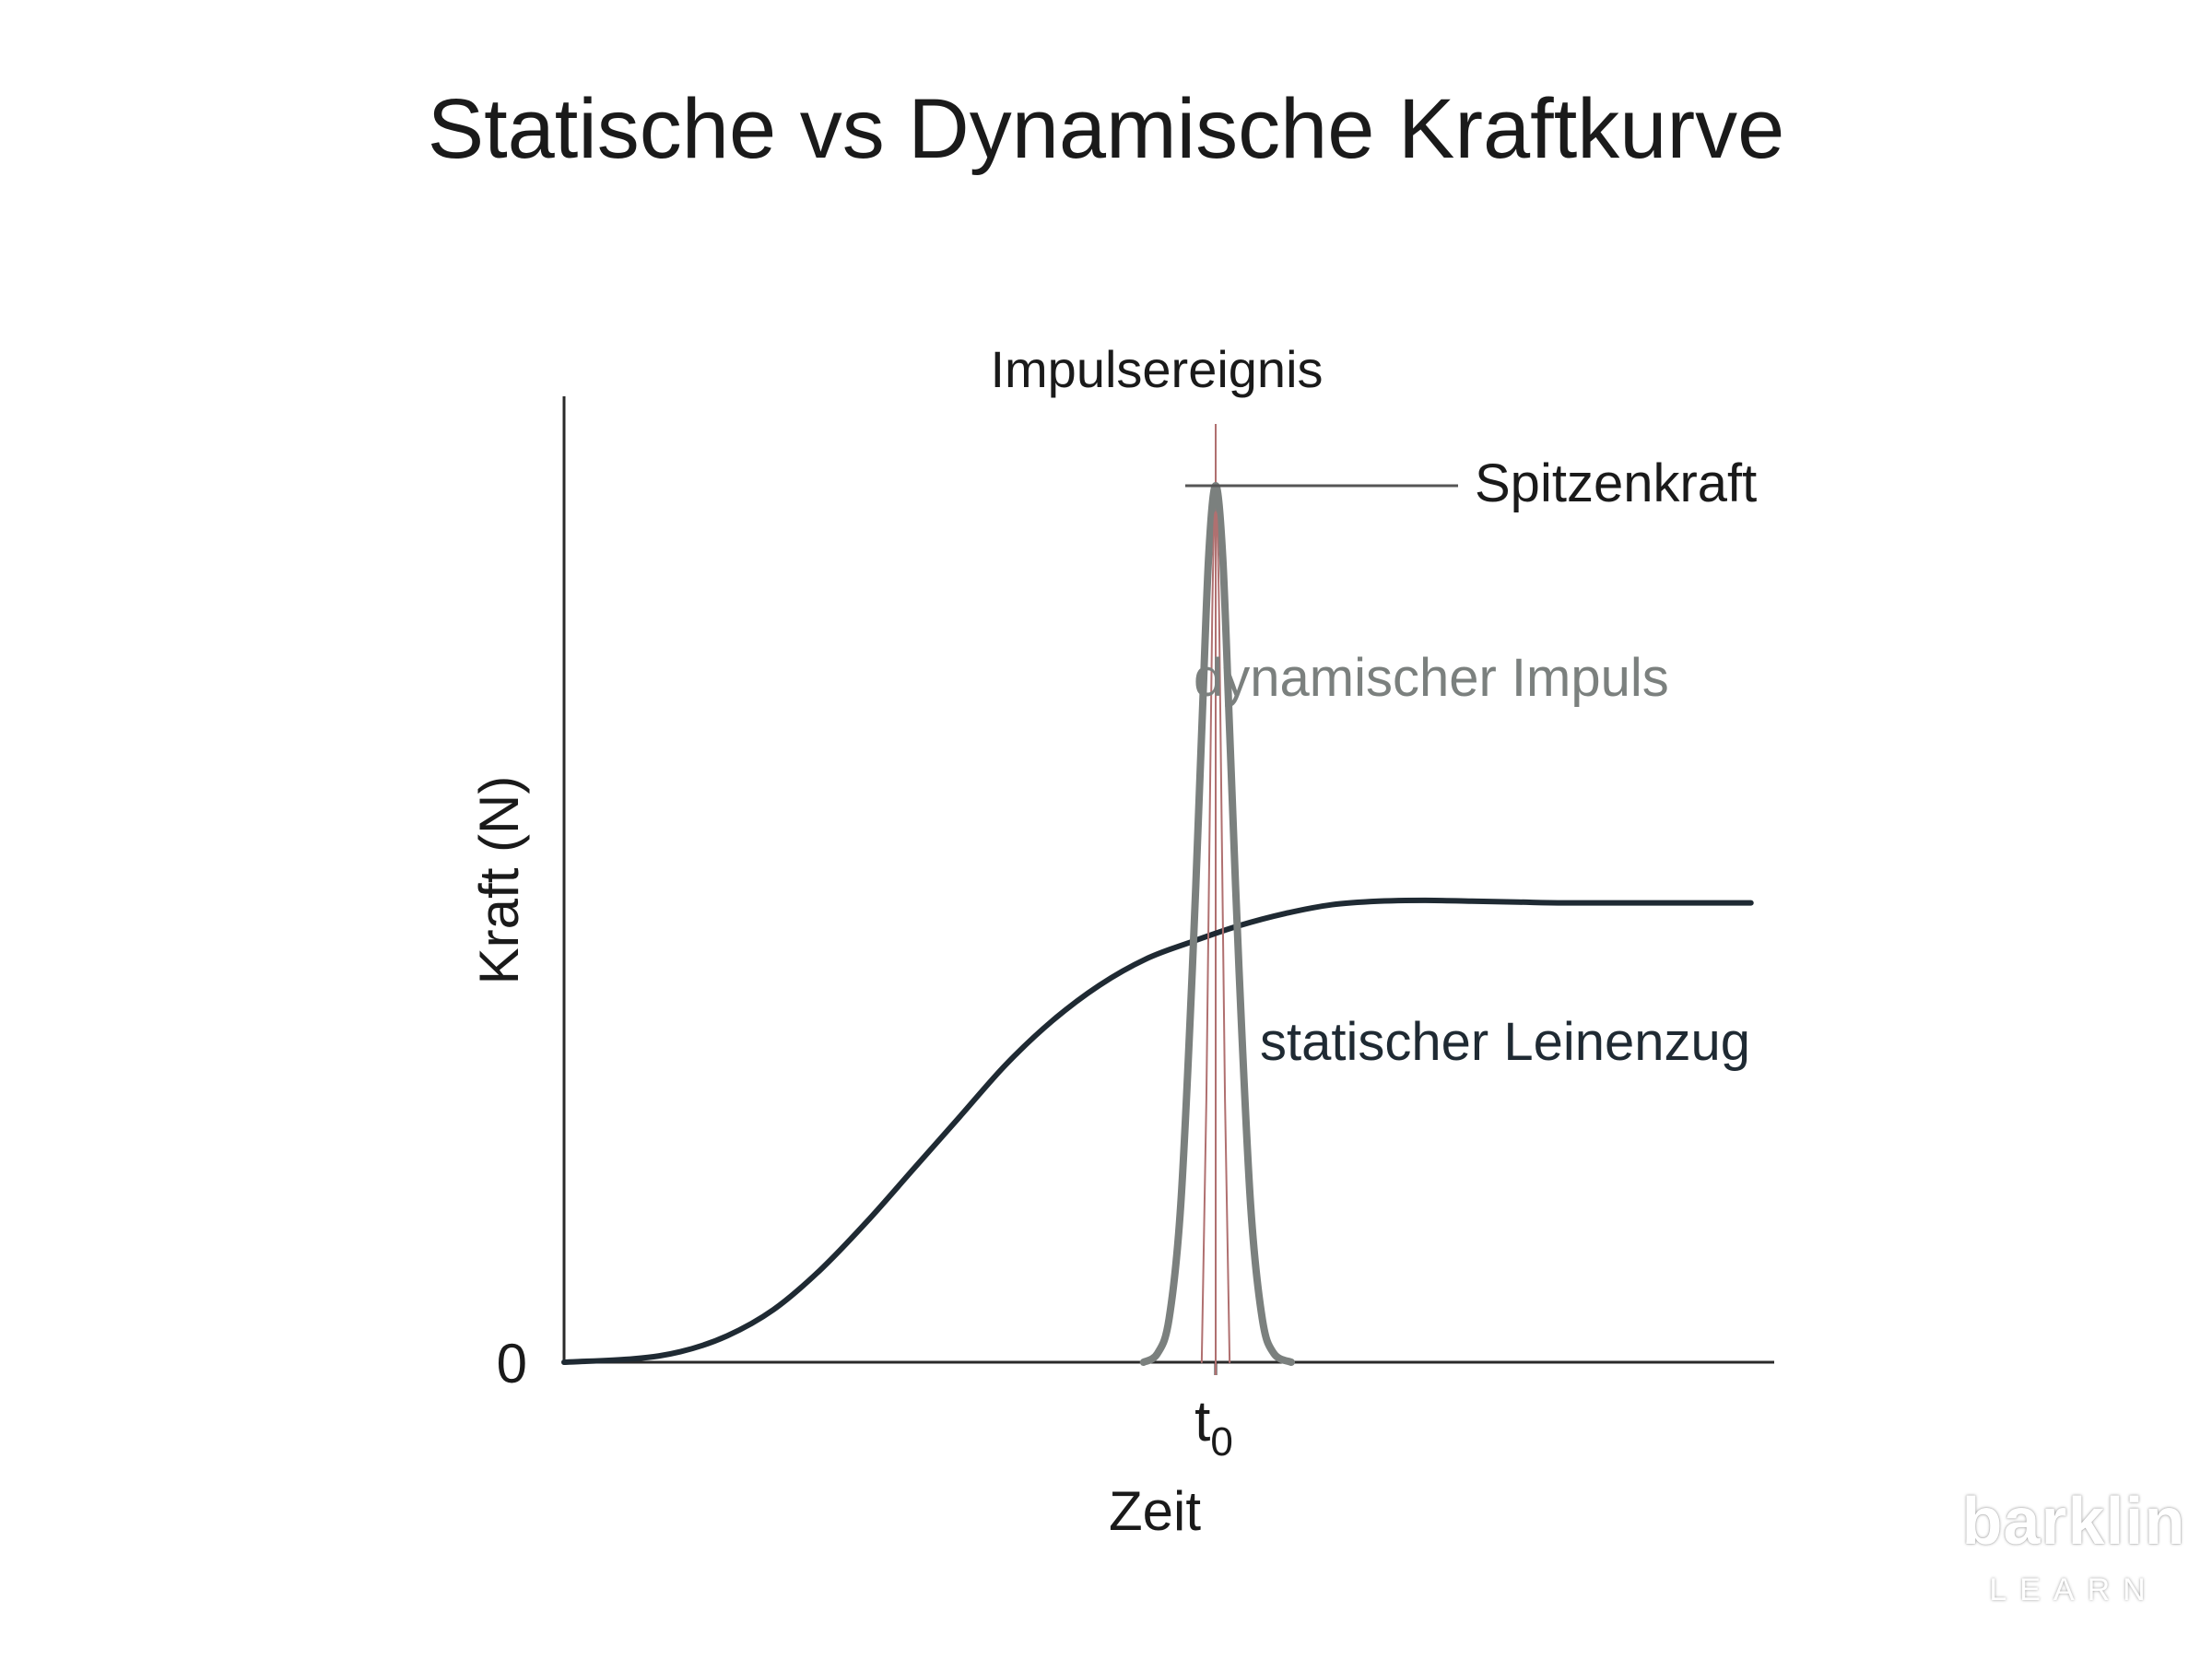 The width and height of the screenshot is (2212, 1659). What do you see at coordinates (1155, 1511) in the screenshot?
I see `x-axis-label: Zeit` at bounding box center [1155, 1511].